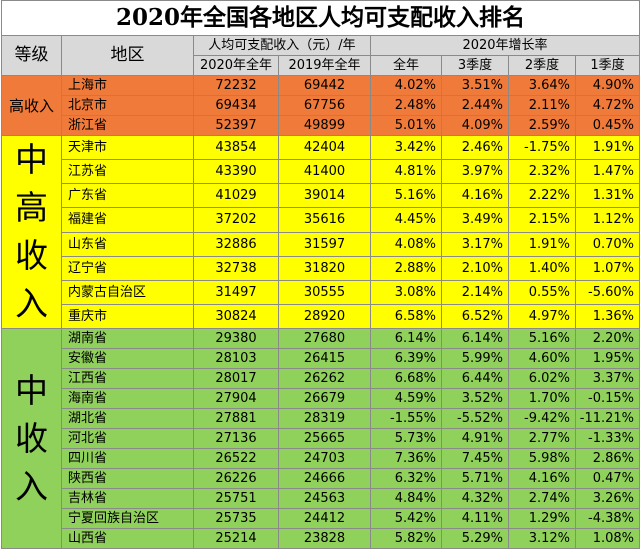  I want to click on growth-q2-cell: 3.12%, so click(542, 538).